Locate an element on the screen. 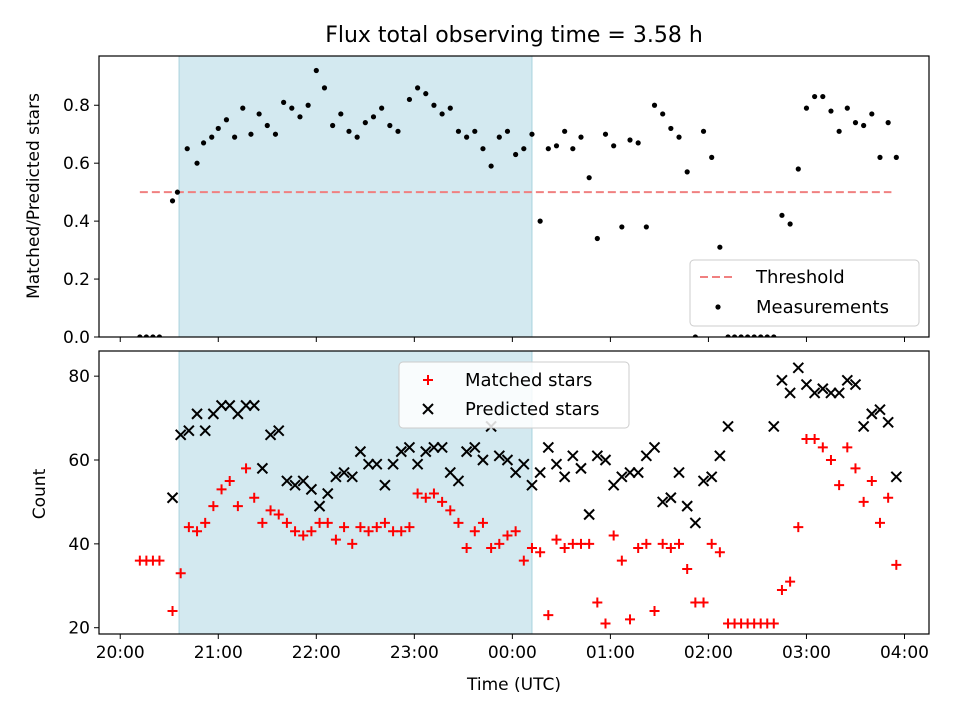 The image size is (960, 720). legend-matched-swatch is located at coordinates (428, 380).